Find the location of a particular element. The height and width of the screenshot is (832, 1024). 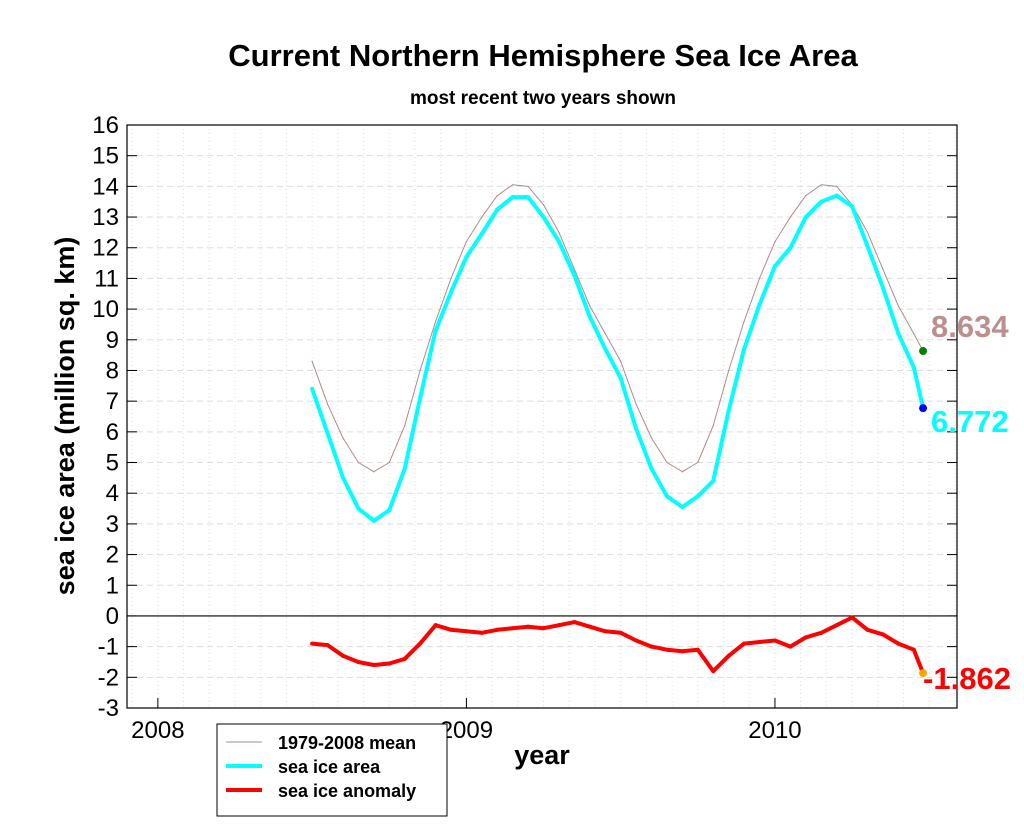

x-tick-label: 2010 is located at coordinates (774, 730).